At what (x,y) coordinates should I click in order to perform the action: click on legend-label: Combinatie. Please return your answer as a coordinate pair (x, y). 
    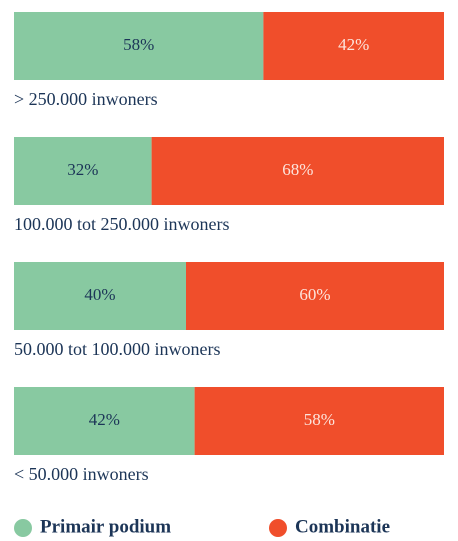
    Looking at the image, I should click on (342, 526).